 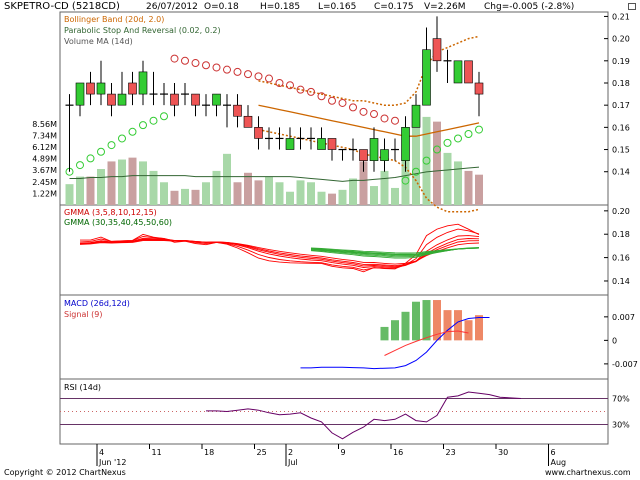 What do you see at coordinates (114, 19) in the screenshot?
I see `legend-bollinger: Bollinger Band (20d, 2.0)` at bounding box center [114, 19].